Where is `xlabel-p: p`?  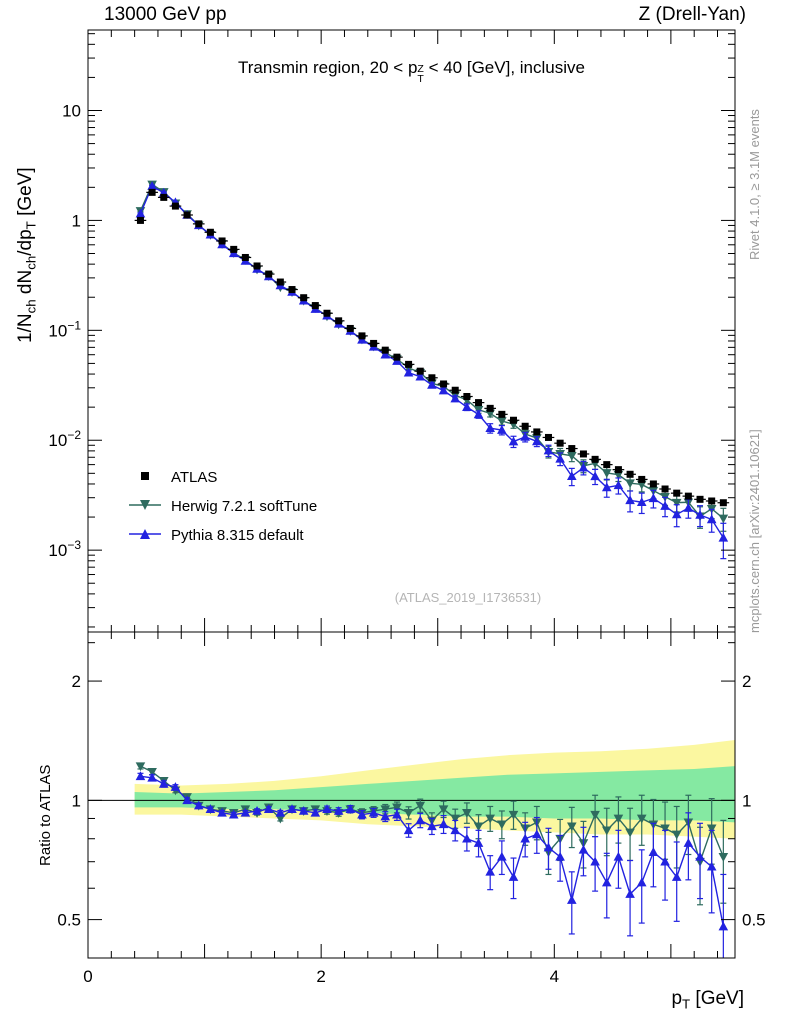
xlabel-p: p is located at coordinates (677, 998).